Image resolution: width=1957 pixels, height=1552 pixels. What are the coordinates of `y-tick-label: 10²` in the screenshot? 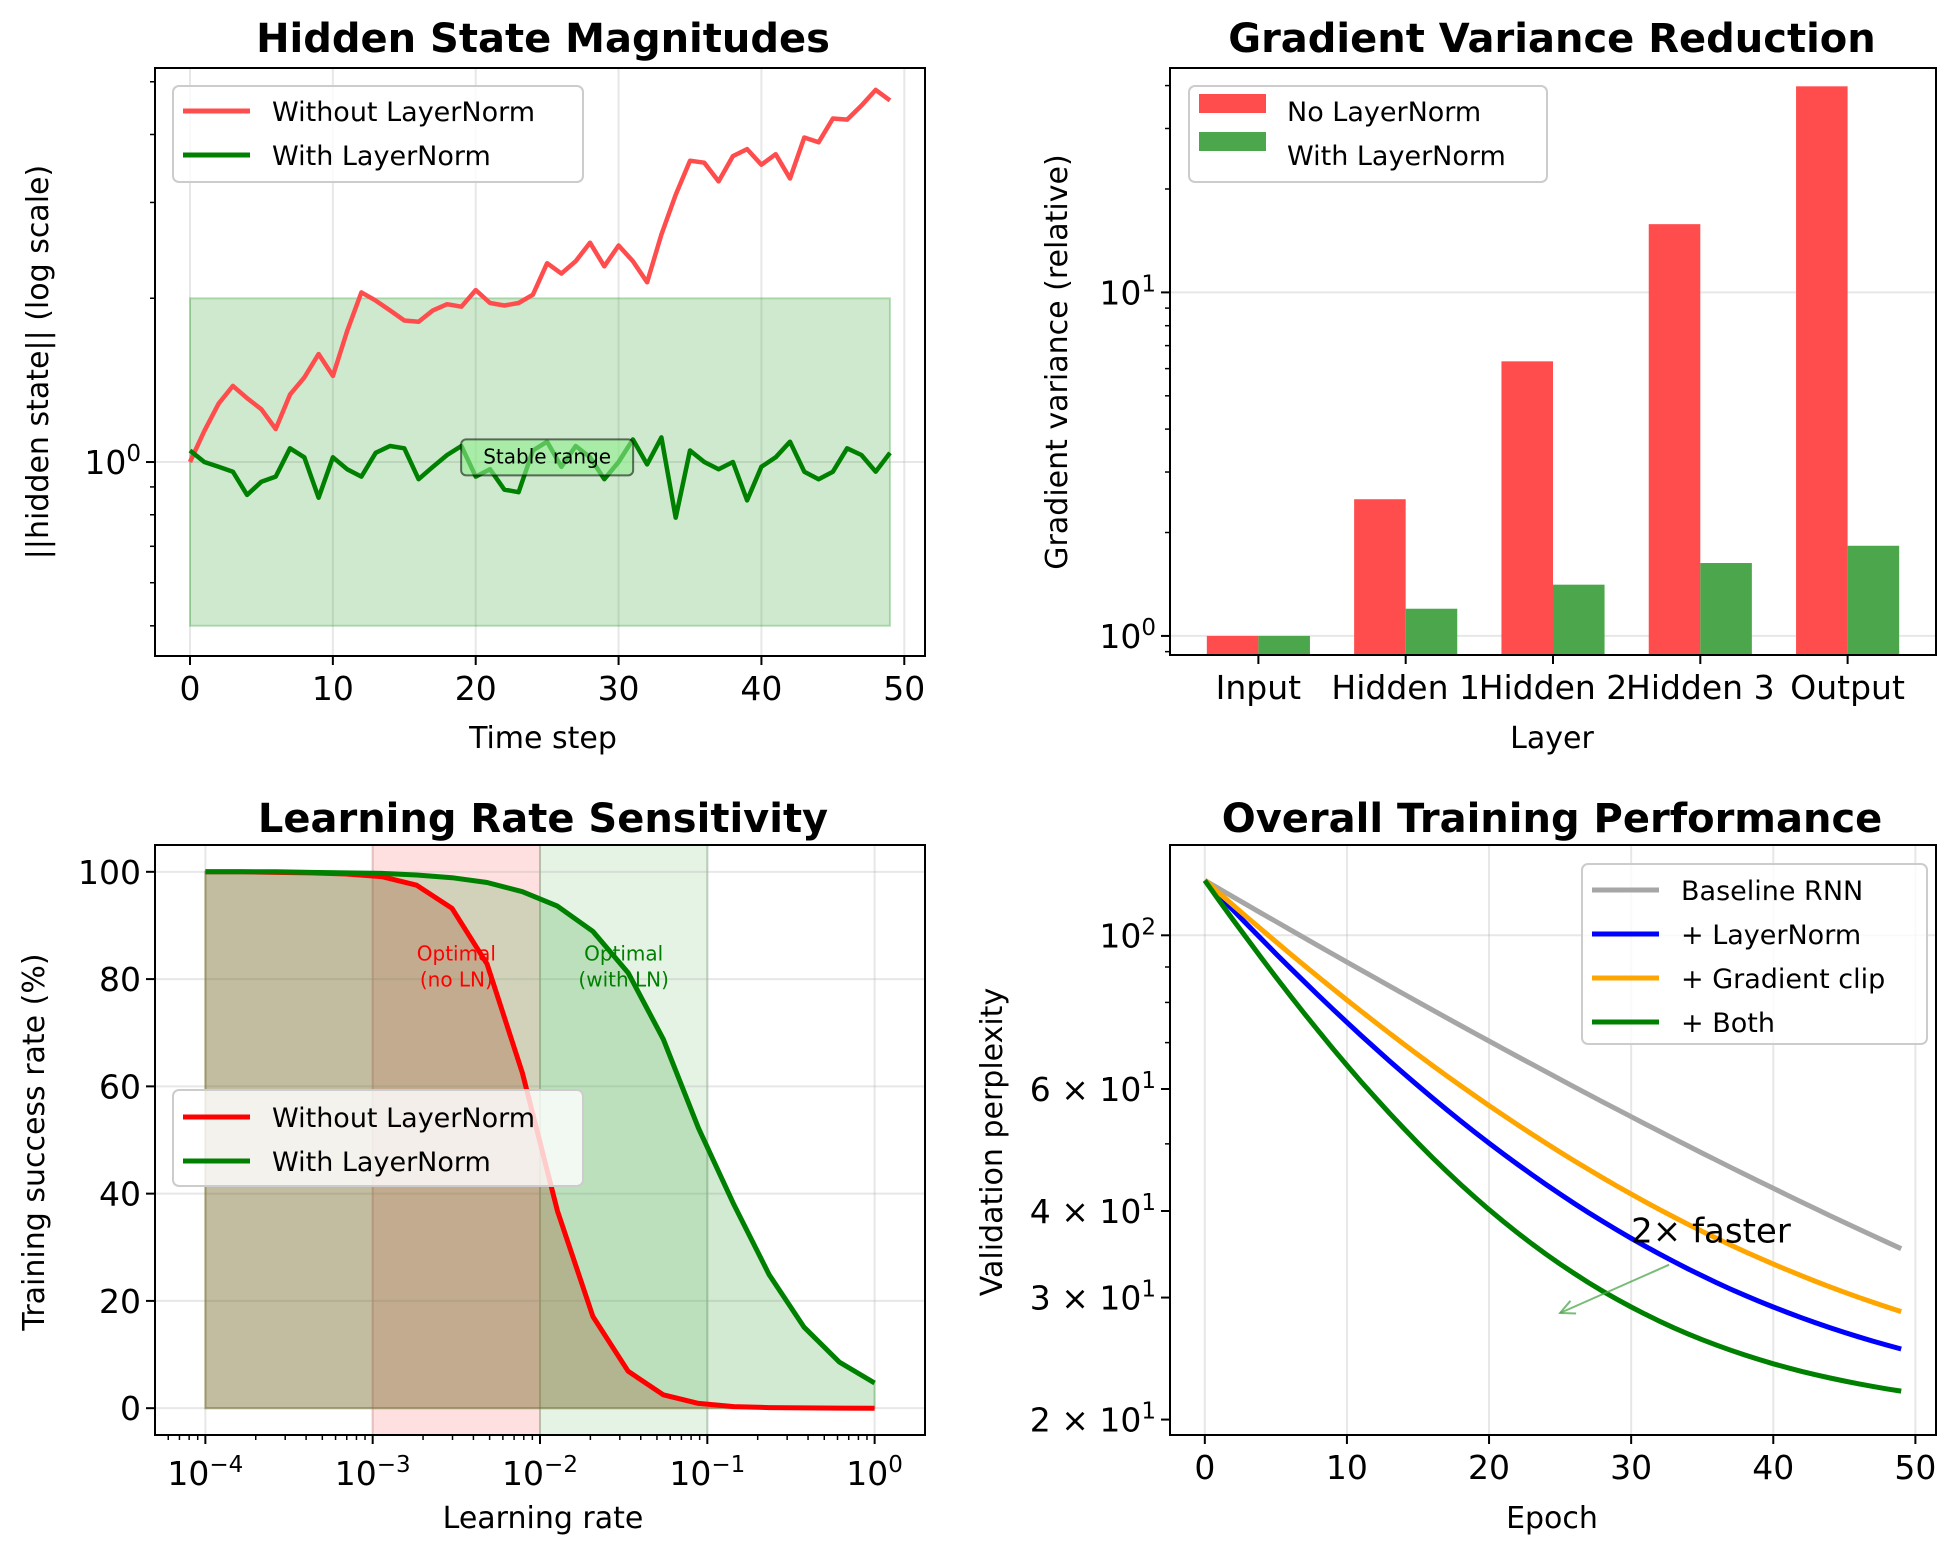 It's located at (1127, 934).